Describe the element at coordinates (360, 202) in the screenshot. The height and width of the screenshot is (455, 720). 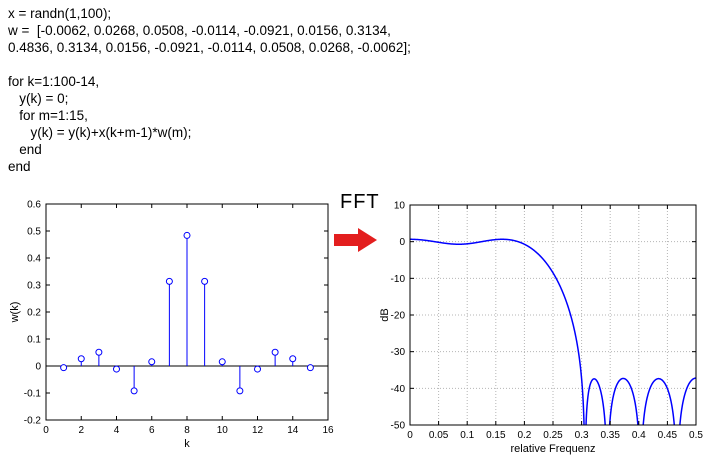
I see `fft-label: FFT` at that location.